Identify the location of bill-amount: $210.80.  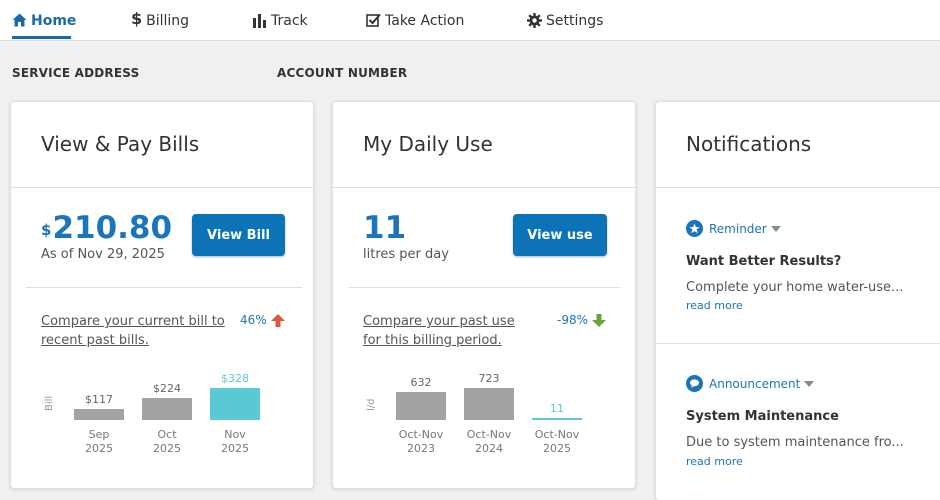
(106, 228).